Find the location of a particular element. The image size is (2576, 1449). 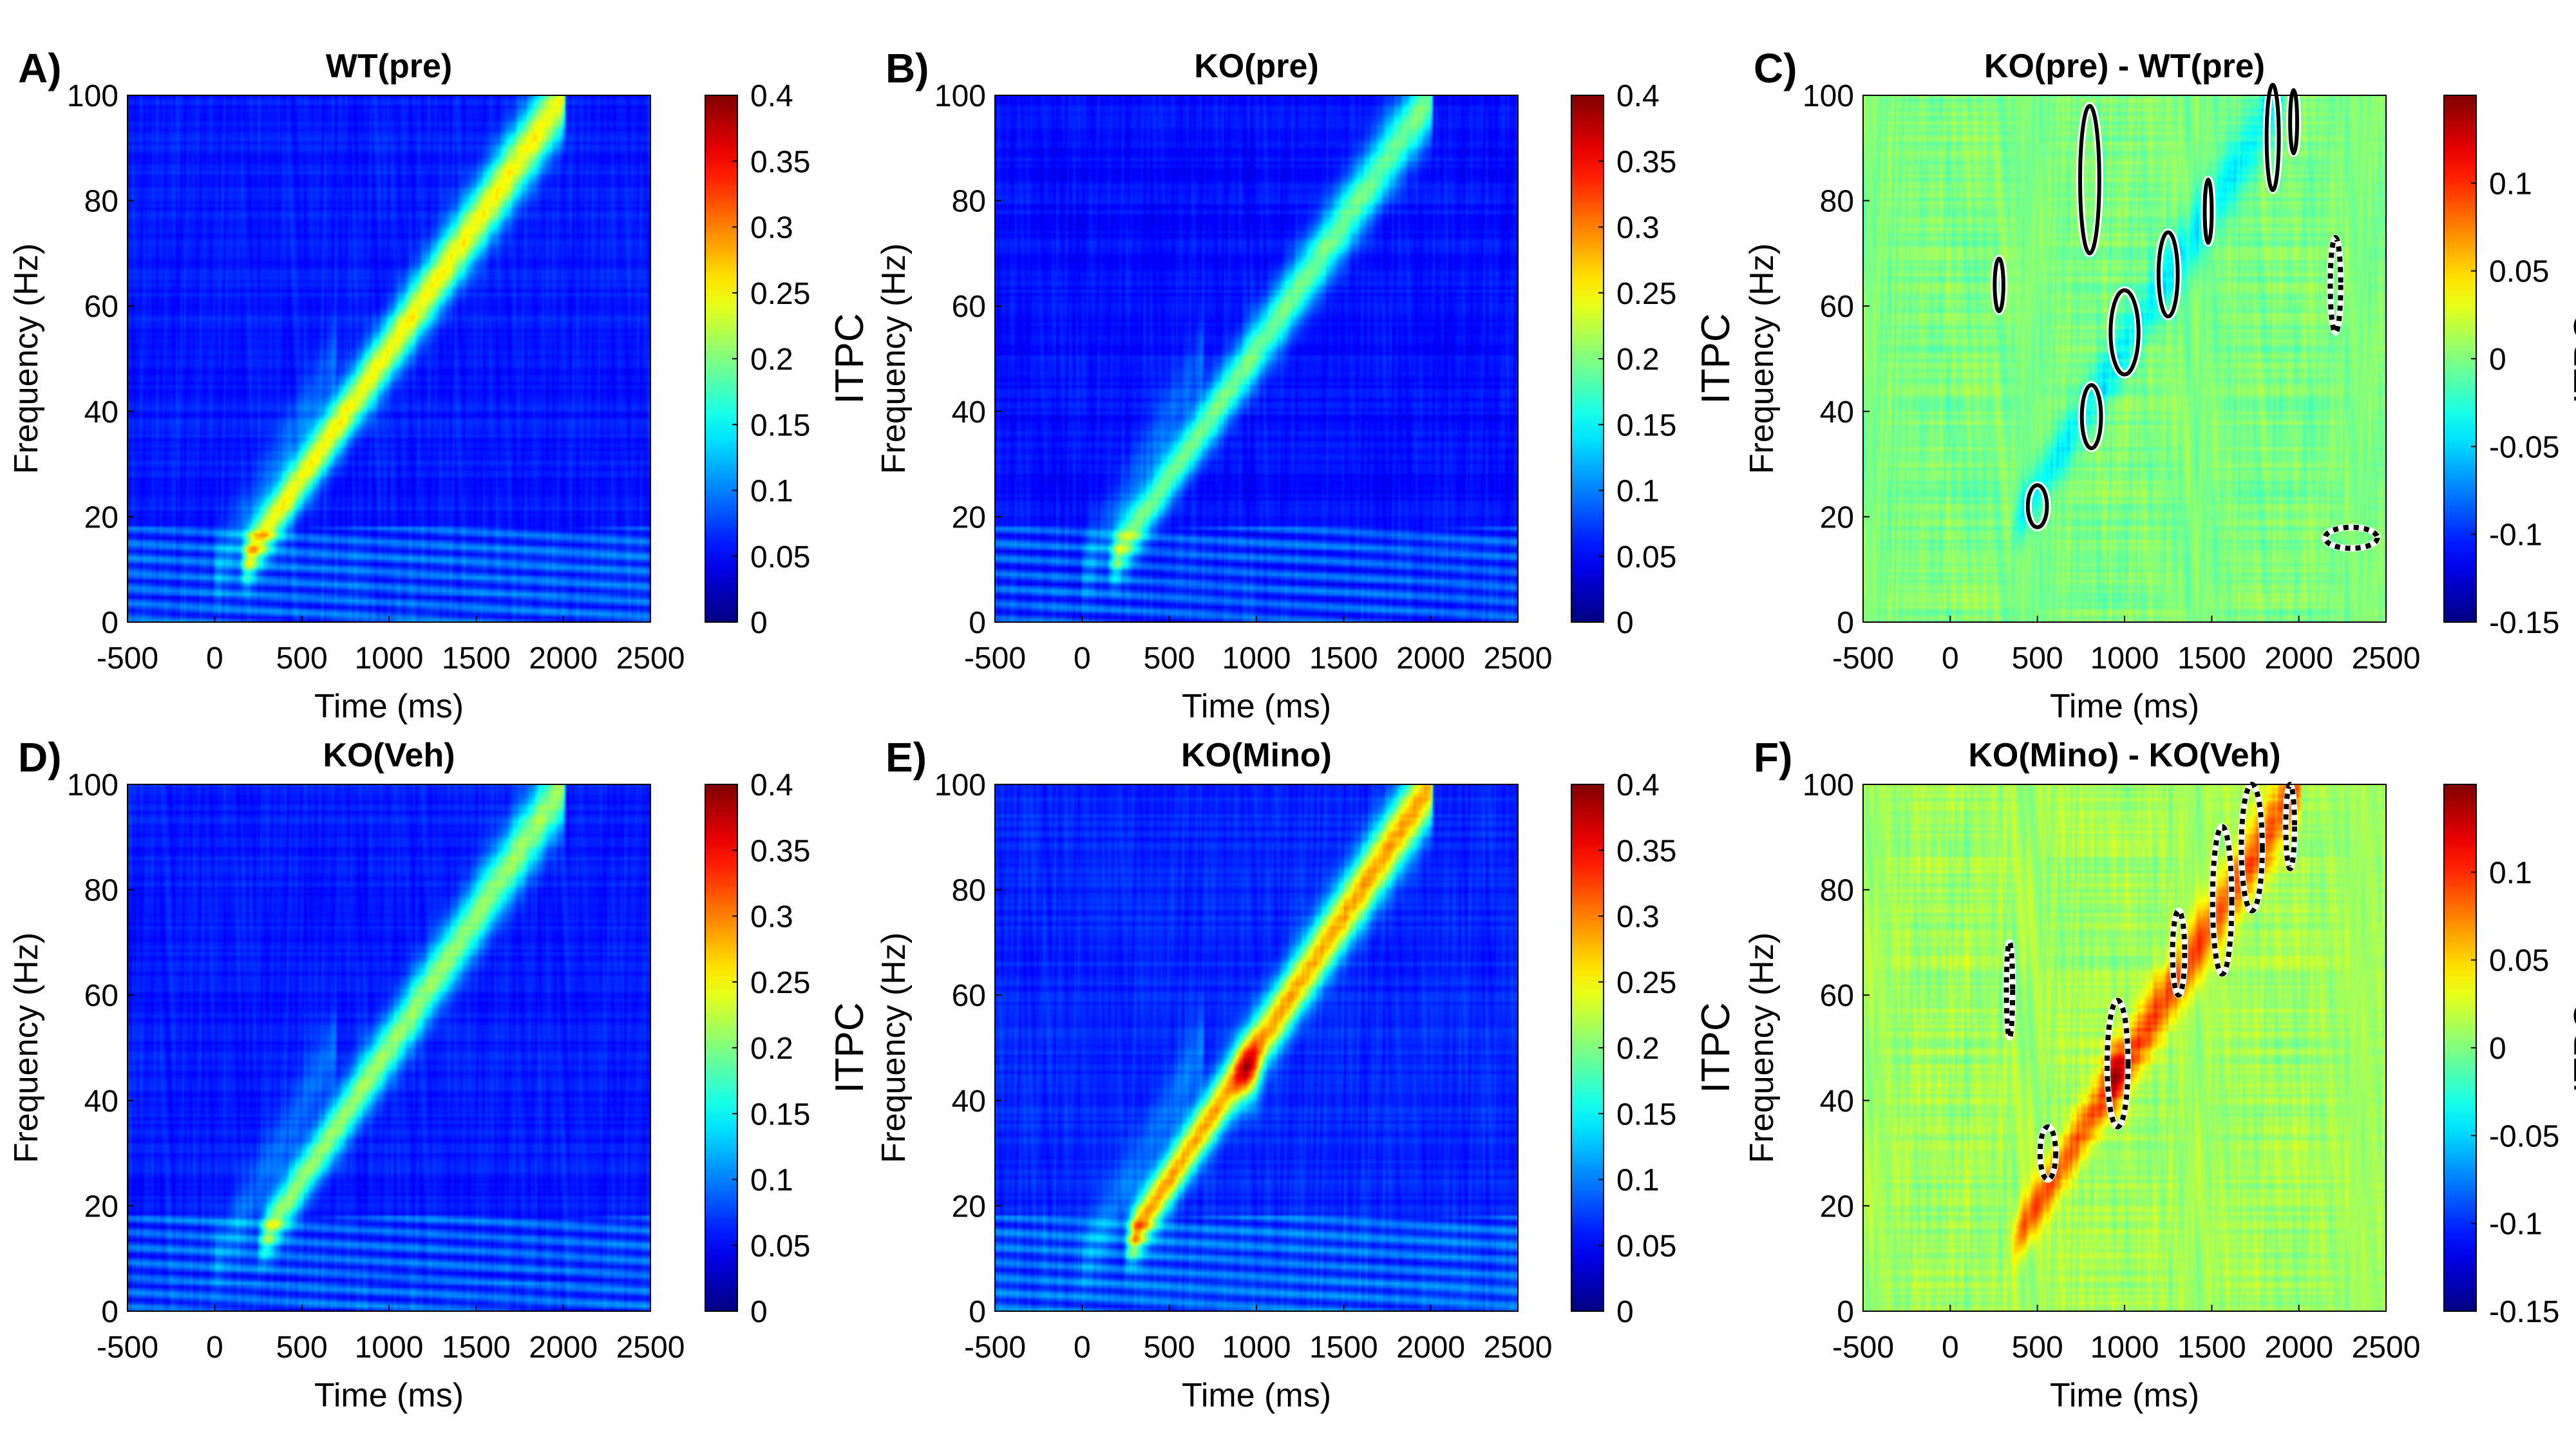

panel-title: KO(pre) is located at coordinates (1256, 66).